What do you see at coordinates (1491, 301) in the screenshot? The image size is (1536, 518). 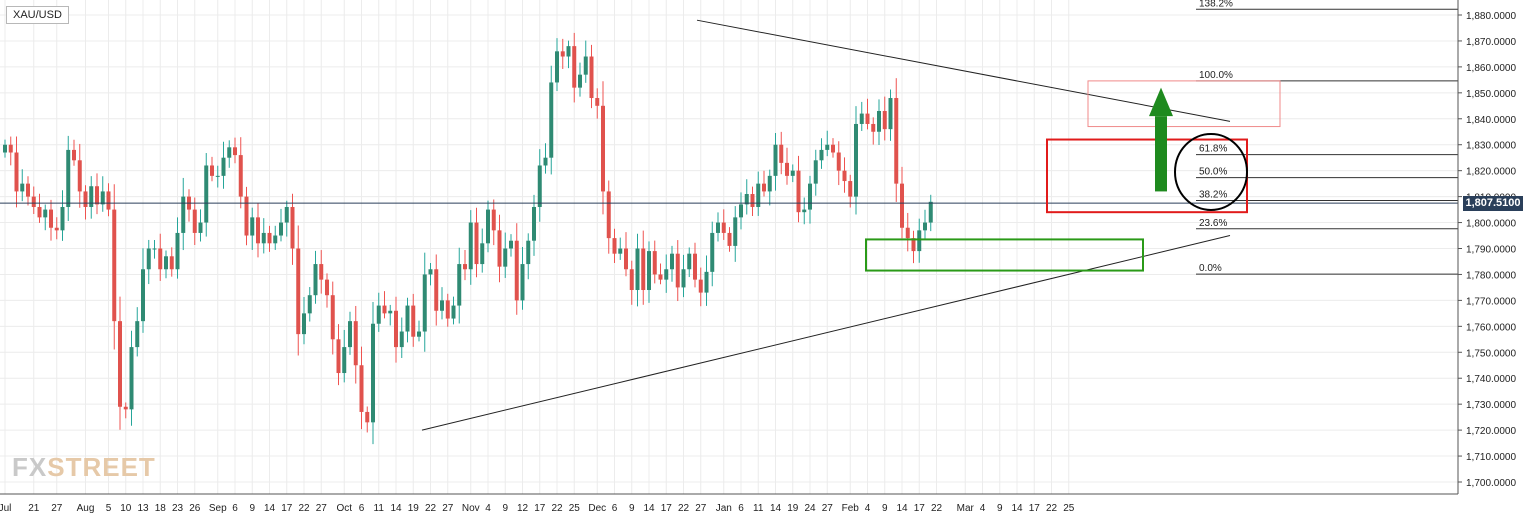 I see `y-tick-label: 1,770.0000` at bounding box center [1491, 301].